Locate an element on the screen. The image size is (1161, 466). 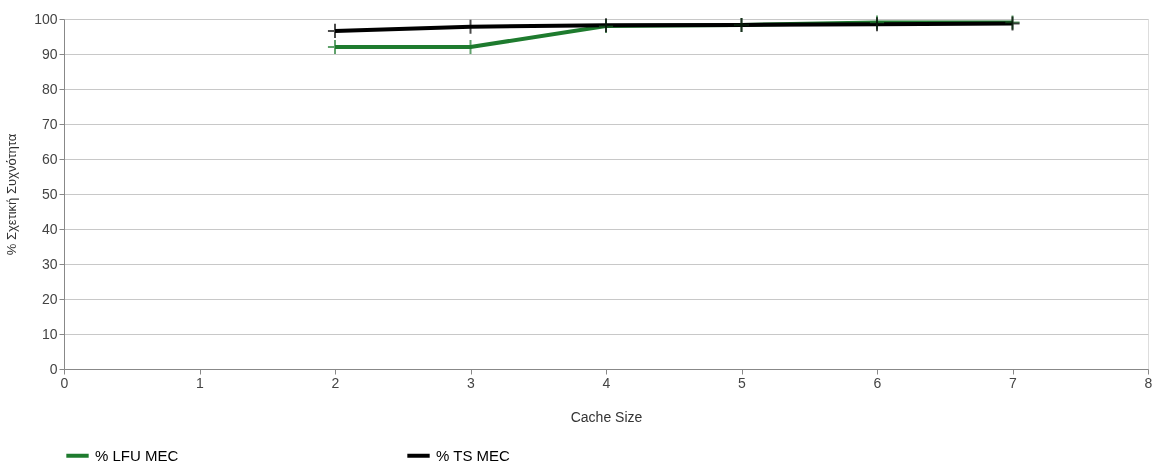
y-tick-label: 60 is located at coordinates (49, 158).